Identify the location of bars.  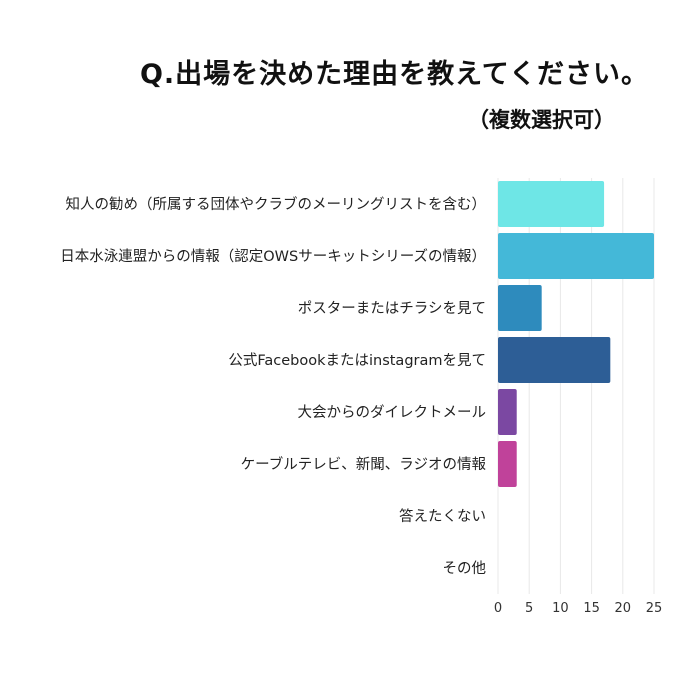
(576, 334).